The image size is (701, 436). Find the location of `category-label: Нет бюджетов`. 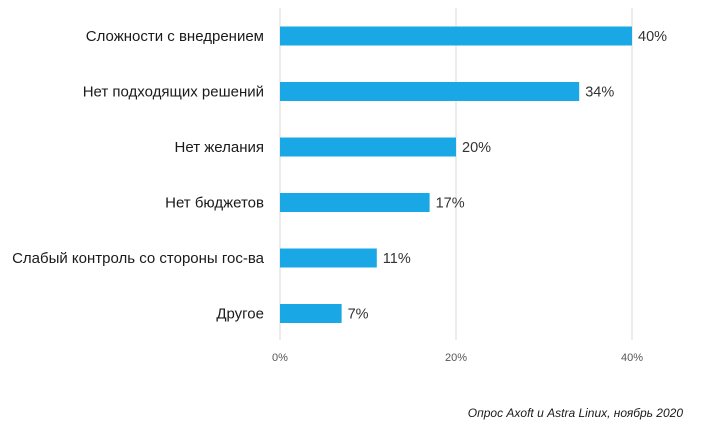

category-label: Нет бюджетов is located at coordinates (214, 203).